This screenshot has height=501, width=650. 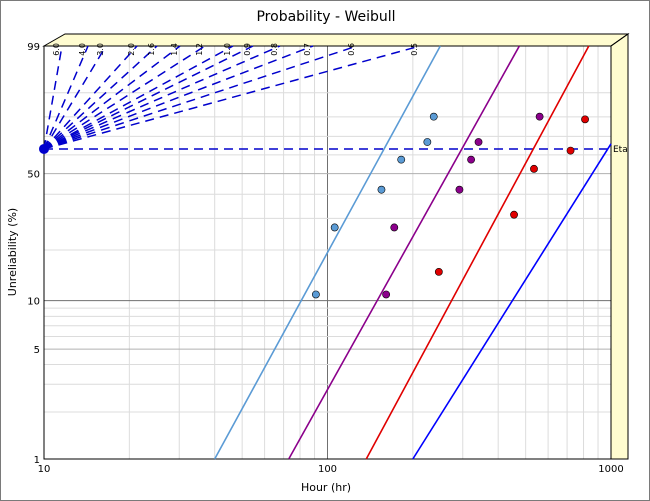 I want to click on slope-label: 6.0, so click(x=56, y=49).